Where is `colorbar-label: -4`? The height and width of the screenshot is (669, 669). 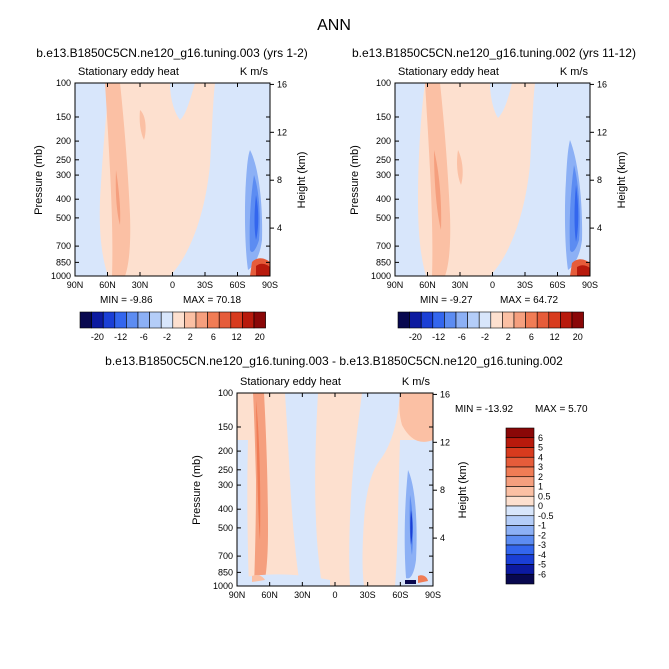
colorbar-label: -4 is located at coordinates (542, 555).